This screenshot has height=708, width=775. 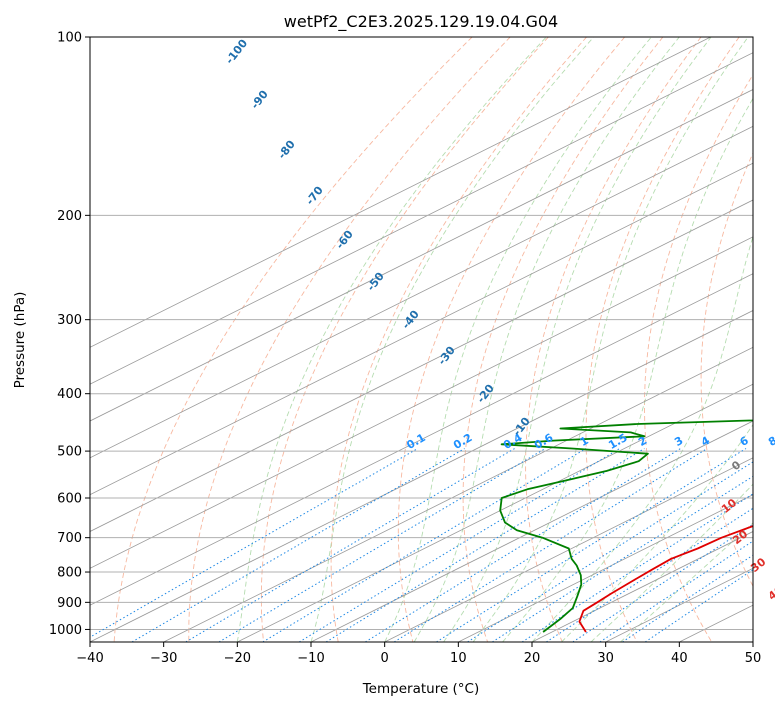 I want to click on x-tick-label: −30, so click(x=163, y=658).